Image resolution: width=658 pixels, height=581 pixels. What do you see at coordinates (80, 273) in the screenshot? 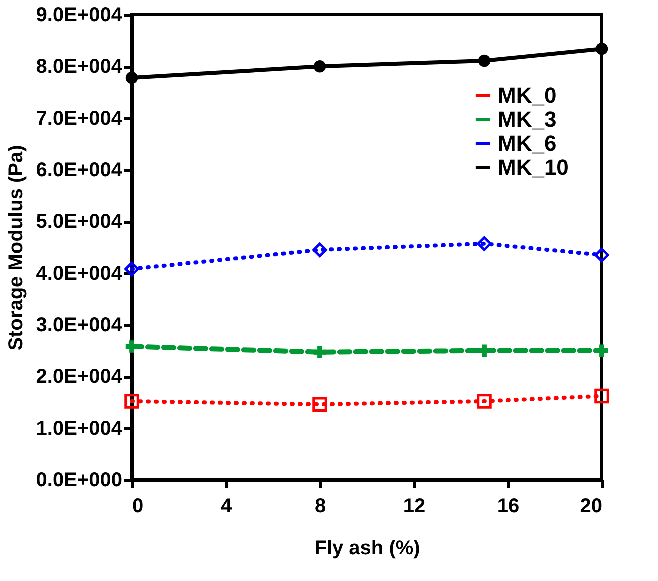
I see `y-tick-label: 4.0E+004` at bounding box center [80, 273].